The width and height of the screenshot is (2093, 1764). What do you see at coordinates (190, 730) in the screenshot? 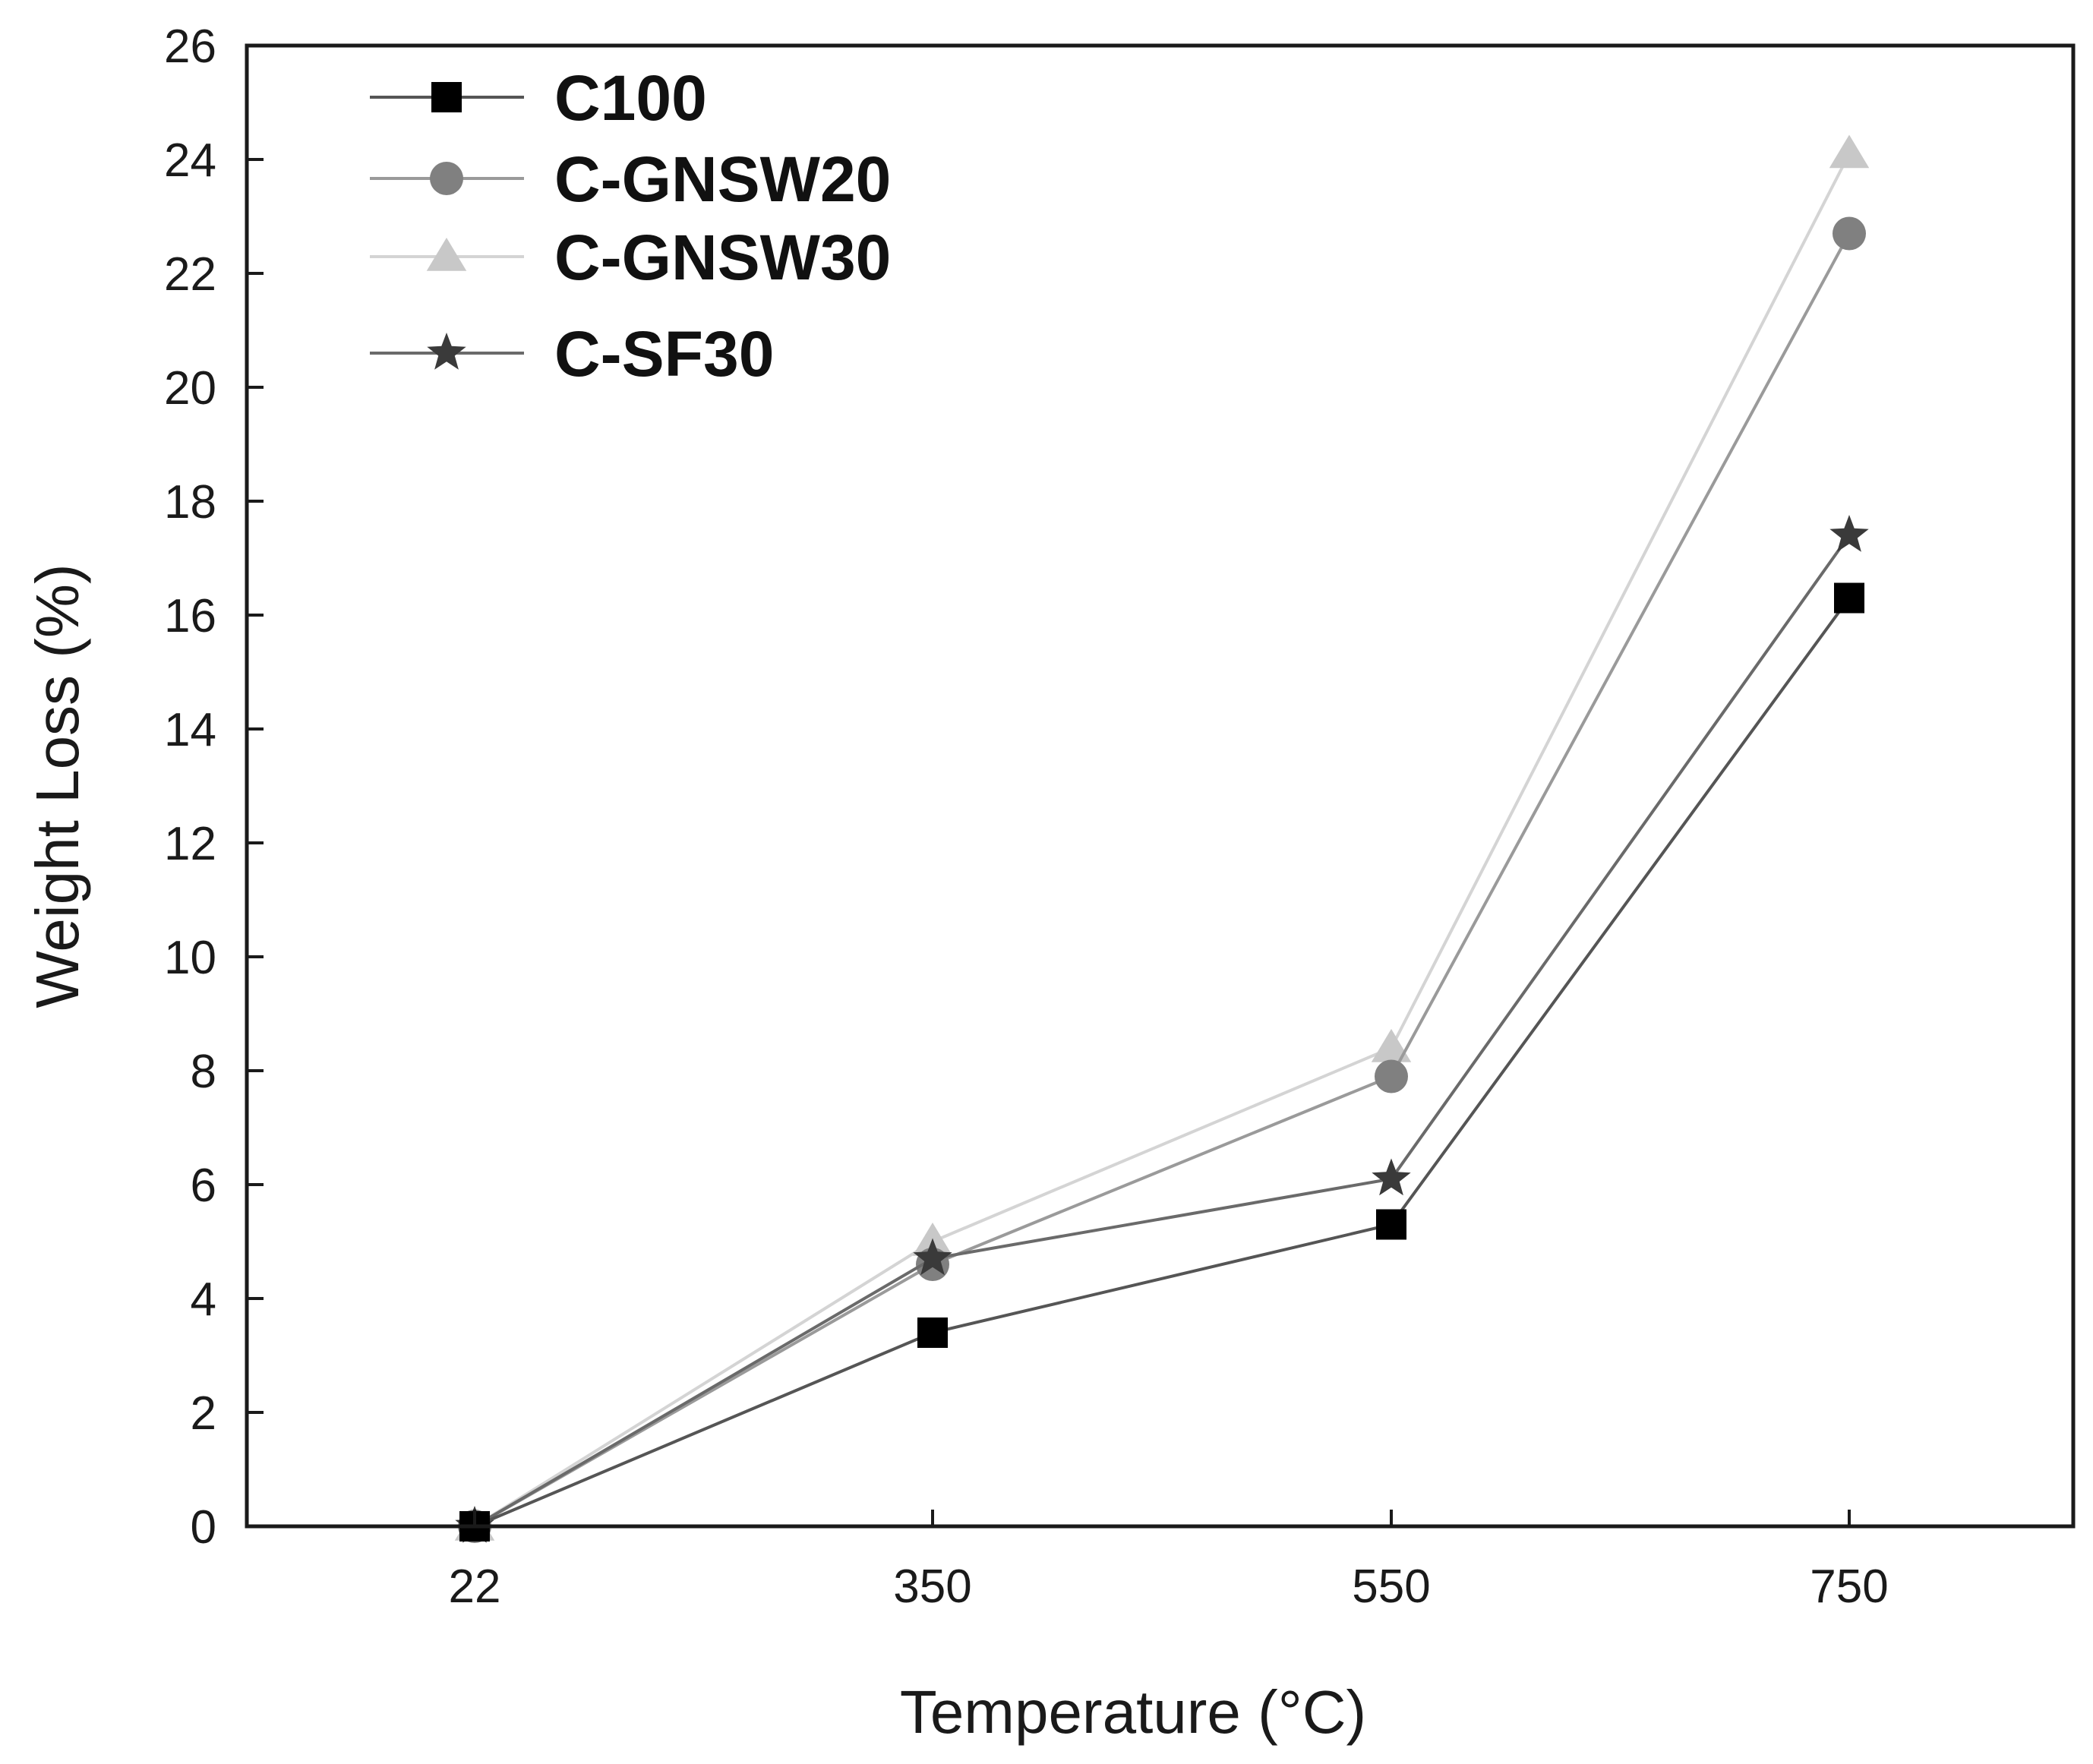
I see `y-tick-label: 14` at bounding box center [190, 730].